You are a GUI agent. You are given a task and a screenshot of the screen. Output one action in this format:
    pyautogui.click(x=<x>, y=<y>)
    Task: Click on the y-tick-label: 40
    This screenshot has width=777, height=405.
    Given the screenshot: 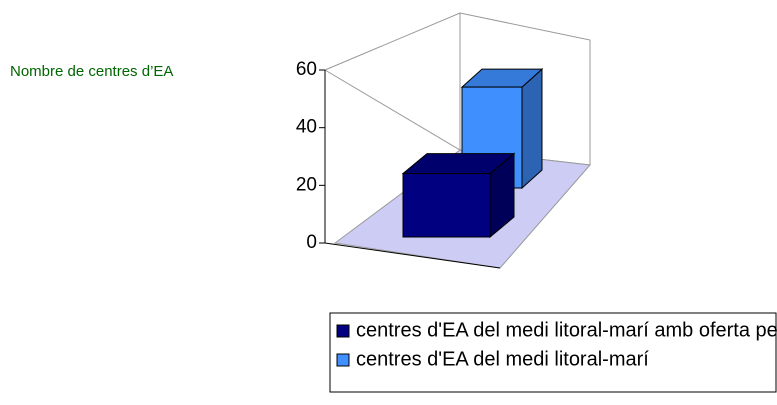 What is the action you would take?
    pyautogui.click(x=306, y=127)
    